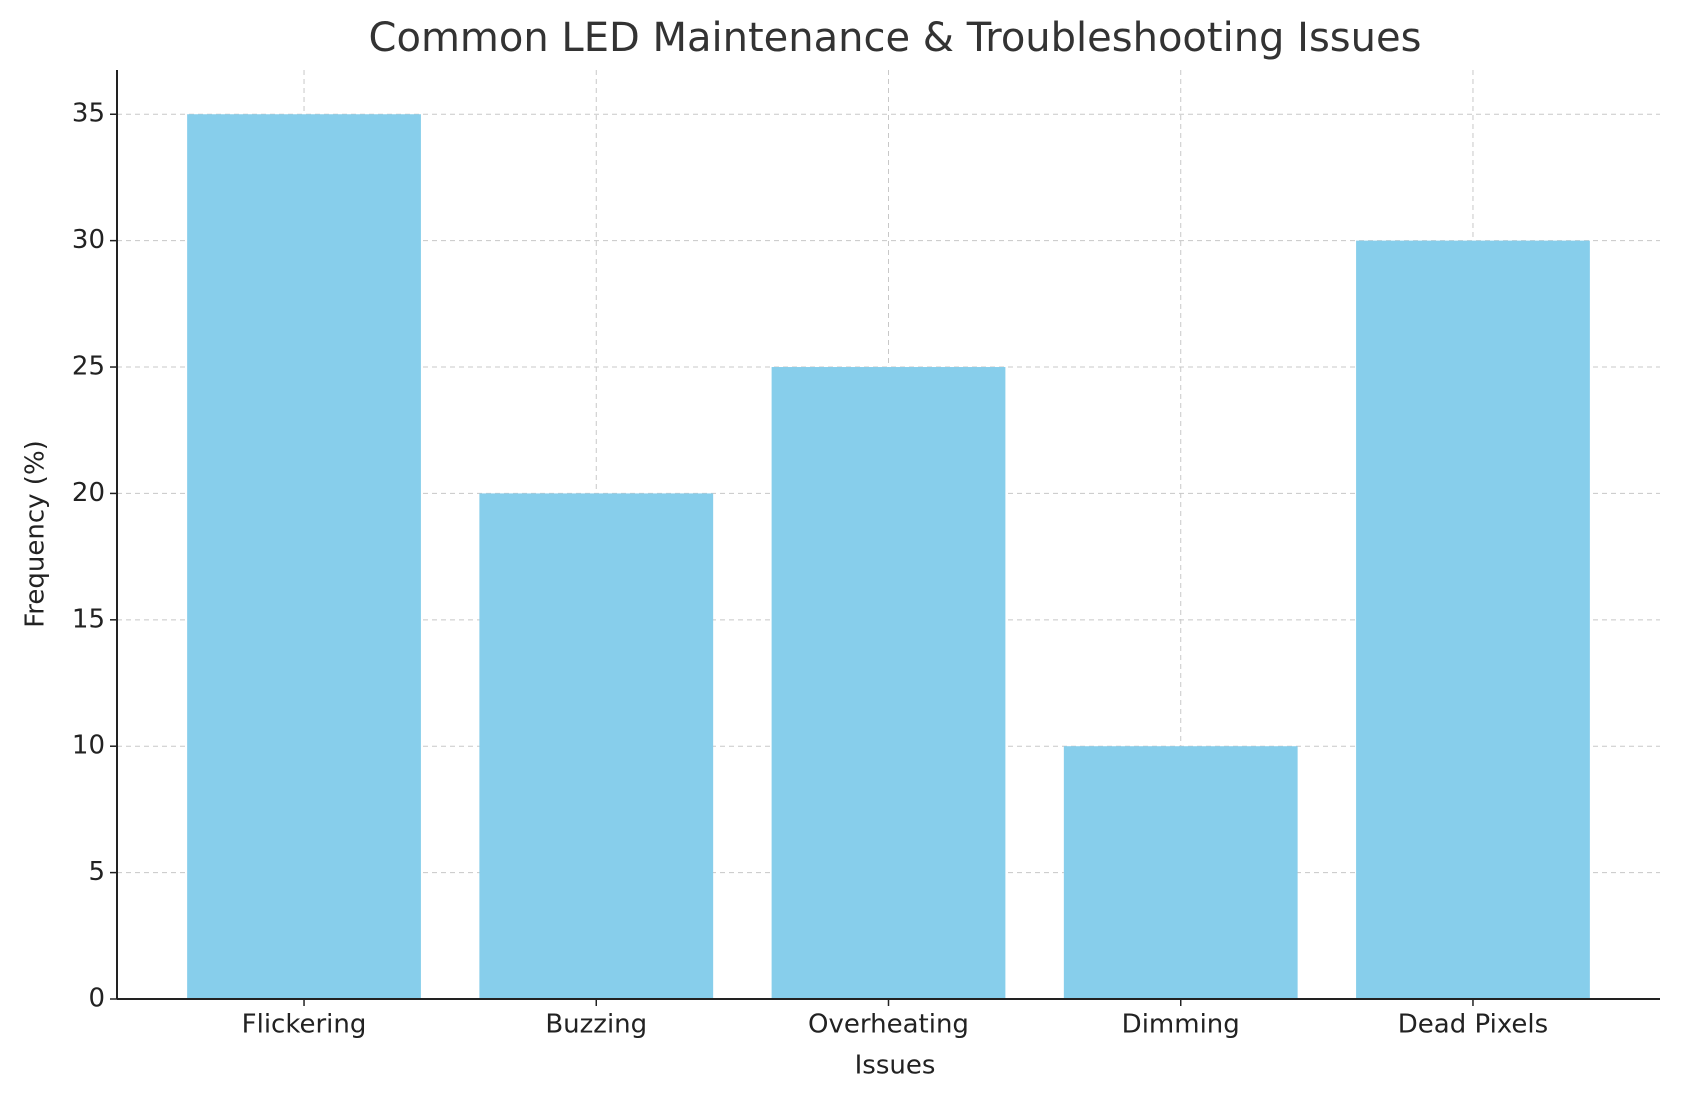 This screenshot has height=1101, width=1686. Describe the element at coordinates (96, 999) in the screenshot. I see `y-tick-label: 0` at that location.